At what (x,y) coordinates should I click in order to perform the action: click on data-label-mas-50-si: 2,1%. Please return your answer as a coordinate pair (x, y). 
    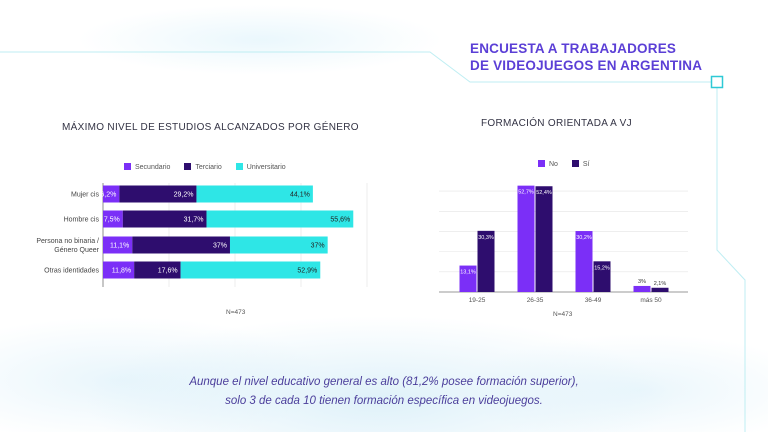
    Looking at the image, I should click on (660, 284).